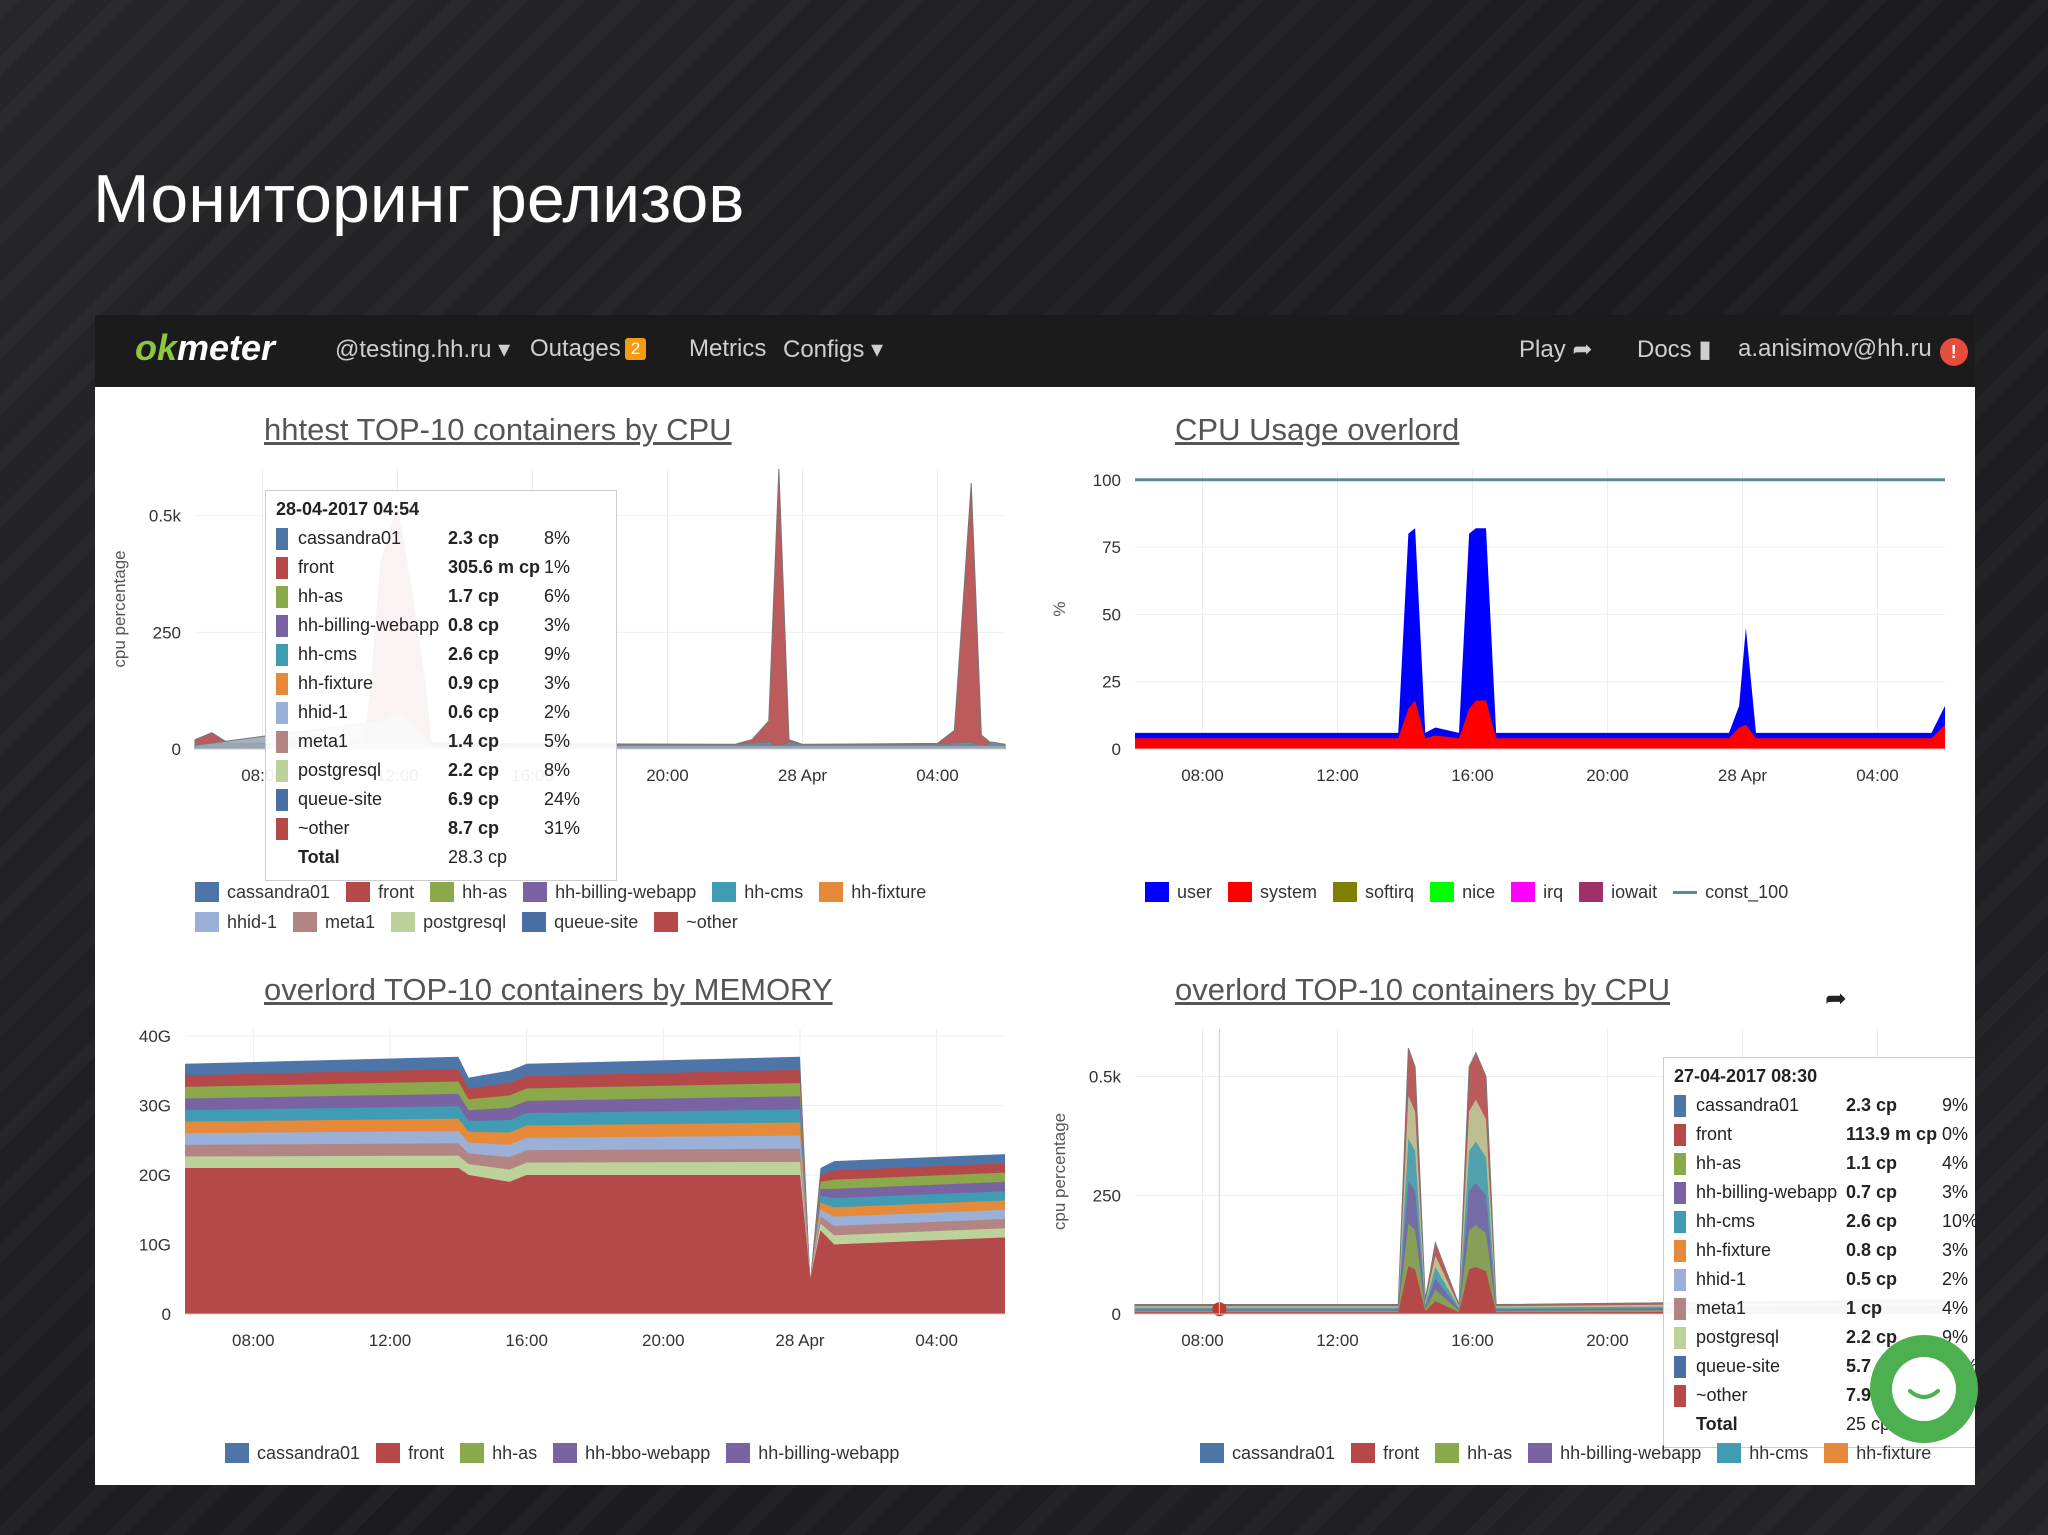  Describe the element at coordinates (236, 922) in the screenshot. I see `legend-item-hhid-1: hhid-1` at that location.